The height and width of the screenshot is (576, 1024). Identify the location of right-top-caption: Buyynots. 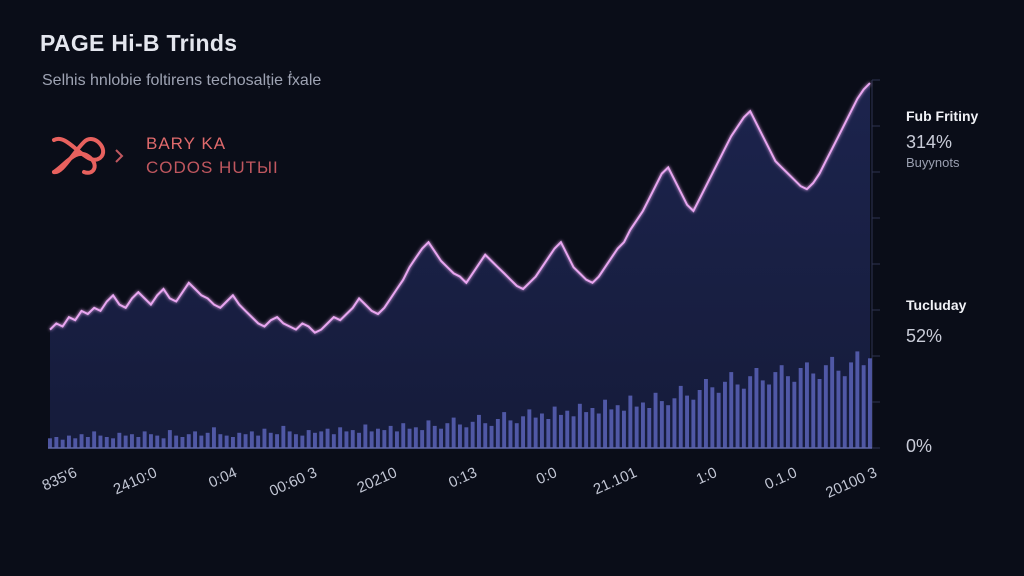
(933, 162).